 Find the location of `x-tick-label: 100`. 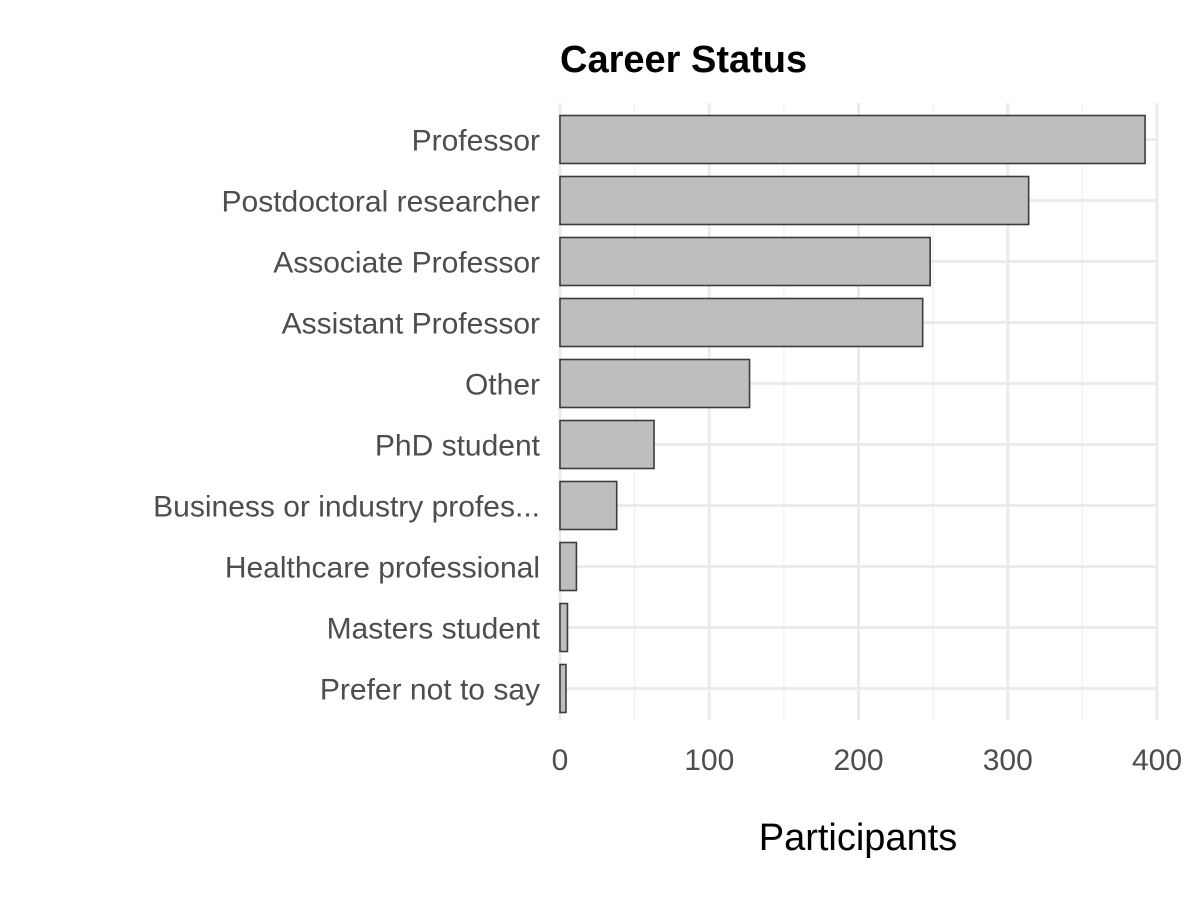

x-tick-label: 100 is located at coordinates (709, 760).